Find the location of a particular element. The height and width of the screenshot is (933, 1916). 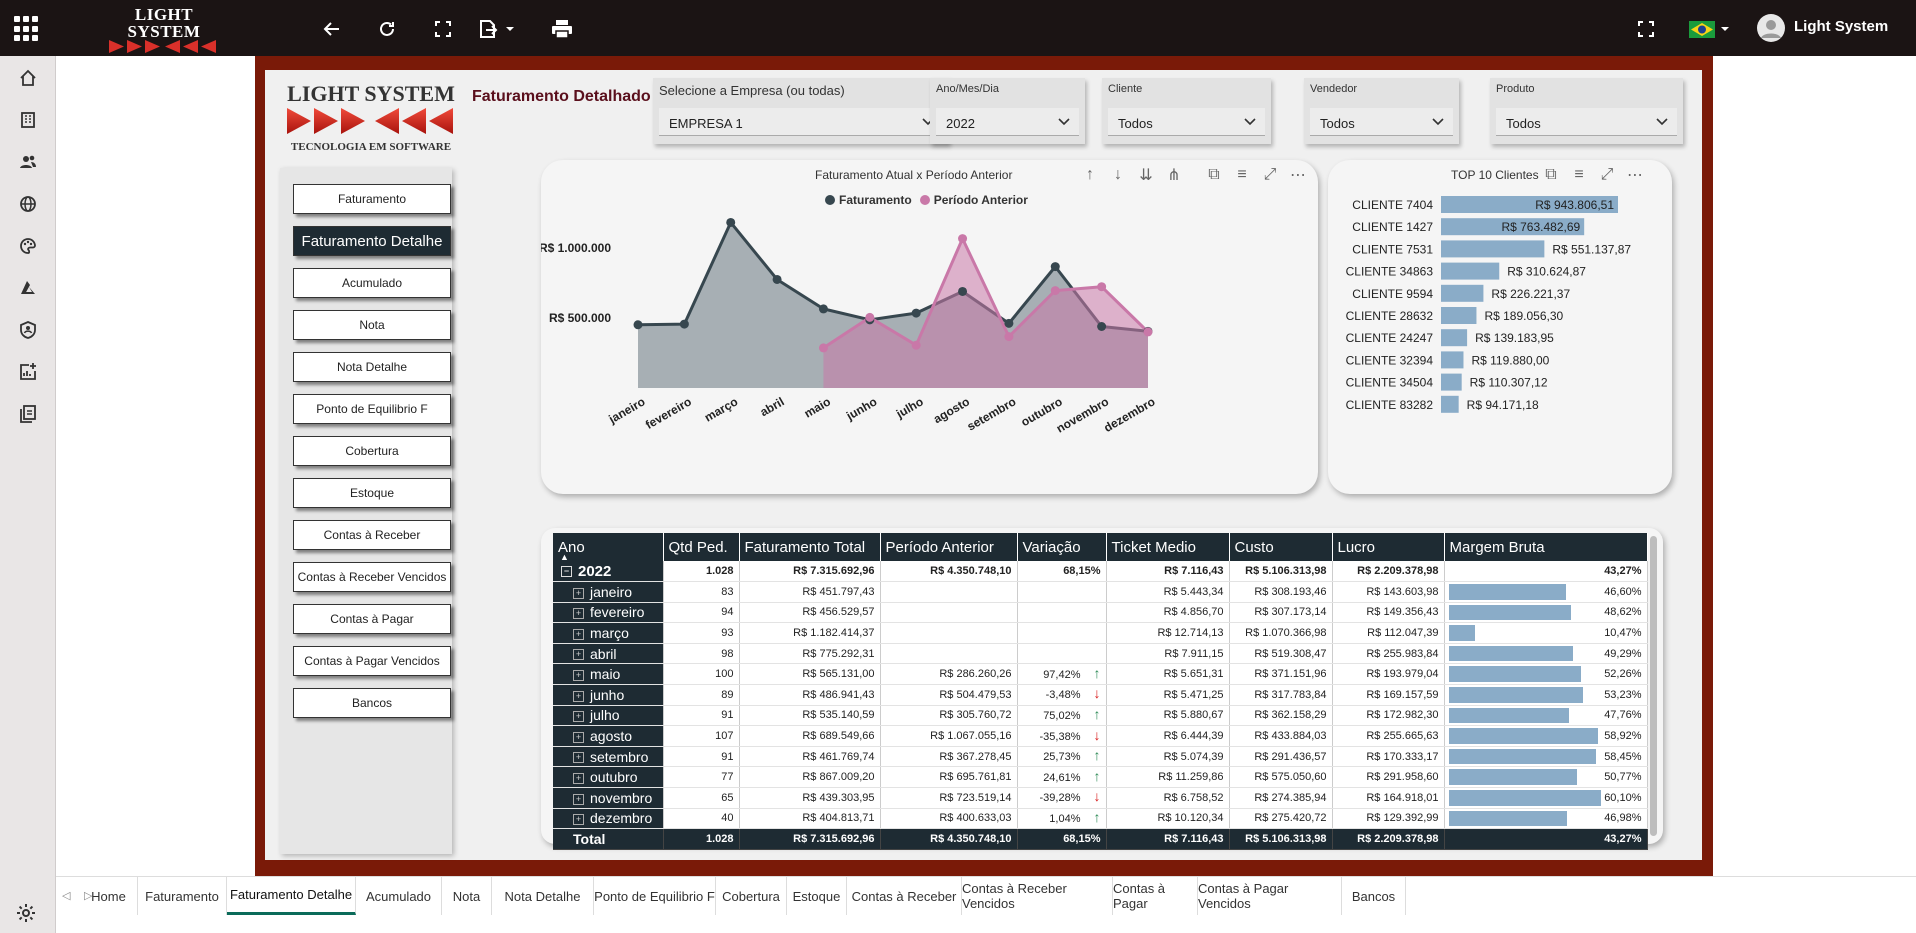

slicer-produto-dropdown: Todos is located at coordinates (1586, 122).